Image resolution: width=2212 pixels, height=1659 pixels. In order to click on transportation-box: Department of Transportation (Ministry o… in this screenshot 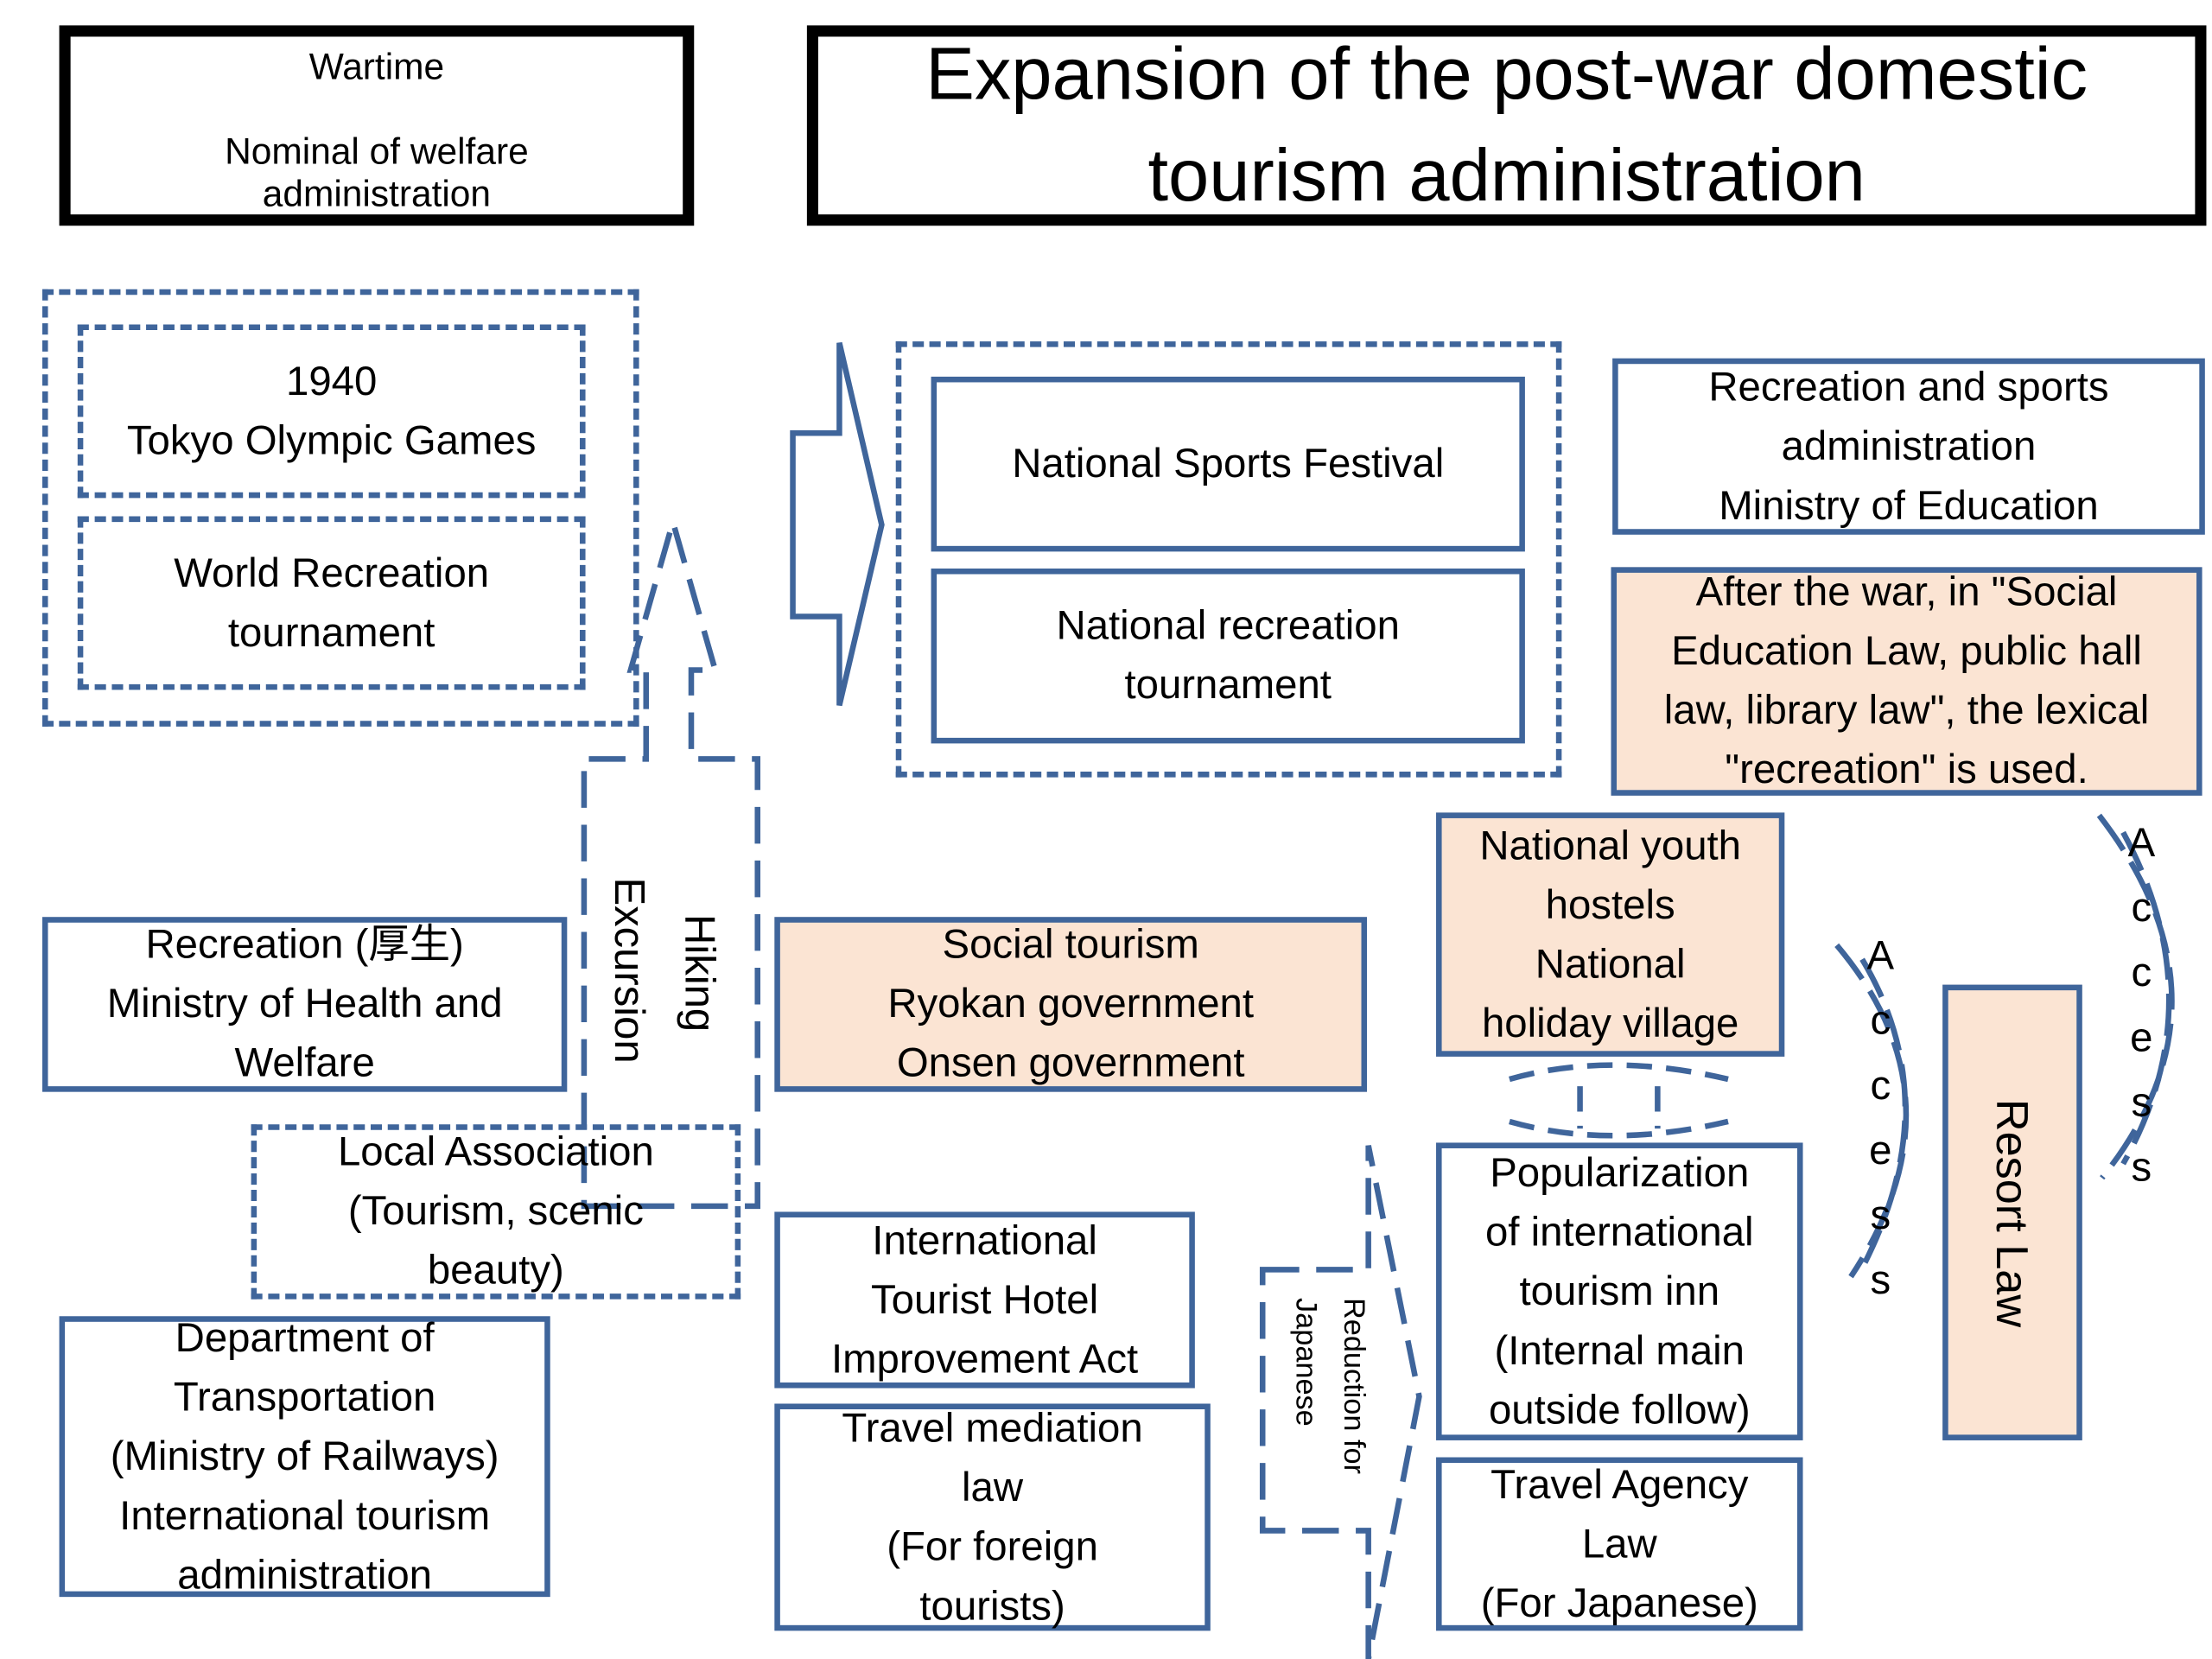, I will do `click(304, 1456)`.